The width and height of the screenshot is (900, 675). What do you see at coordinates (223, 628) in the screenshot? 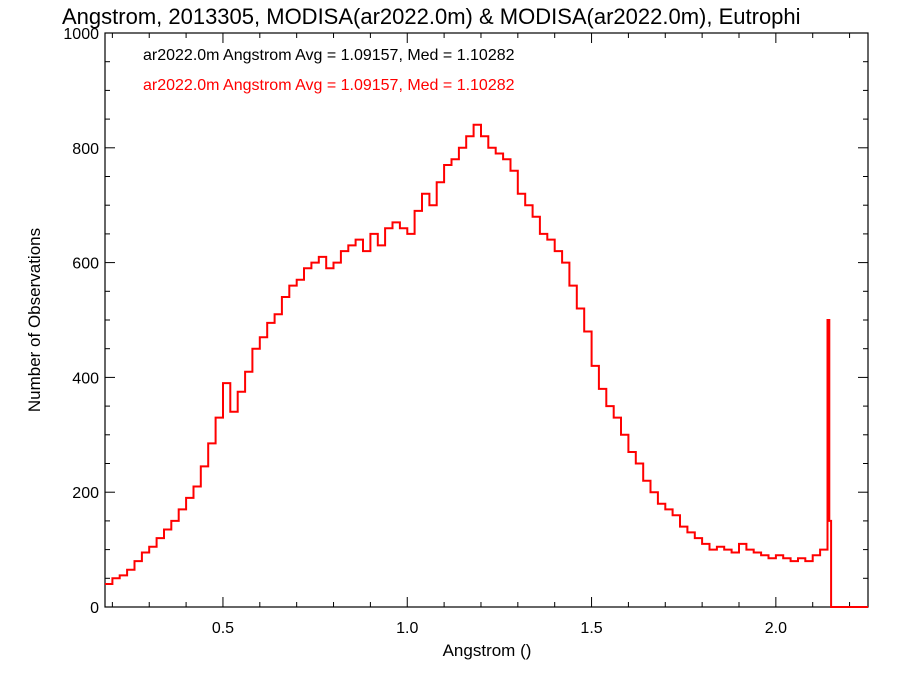
I see `x-tick-label: 0.5` at bounding box center [223, 628].